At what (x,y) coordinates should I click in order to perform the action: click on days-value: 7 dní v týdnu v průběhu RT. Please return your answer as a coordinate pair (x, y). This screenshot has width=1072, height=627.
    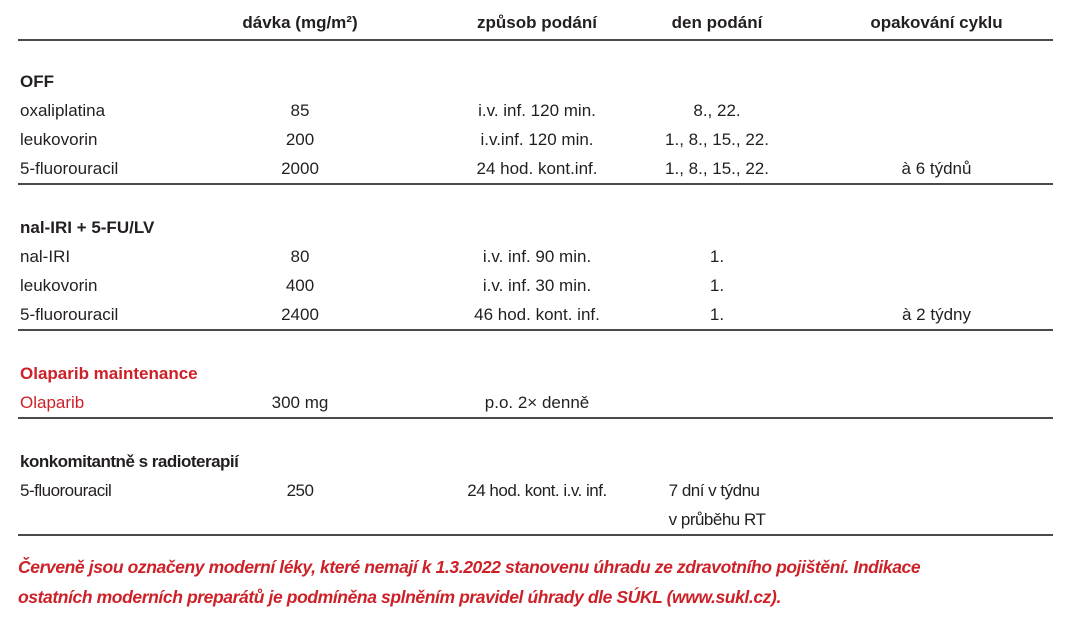
    Looking at the image, I should click on (717, 505).